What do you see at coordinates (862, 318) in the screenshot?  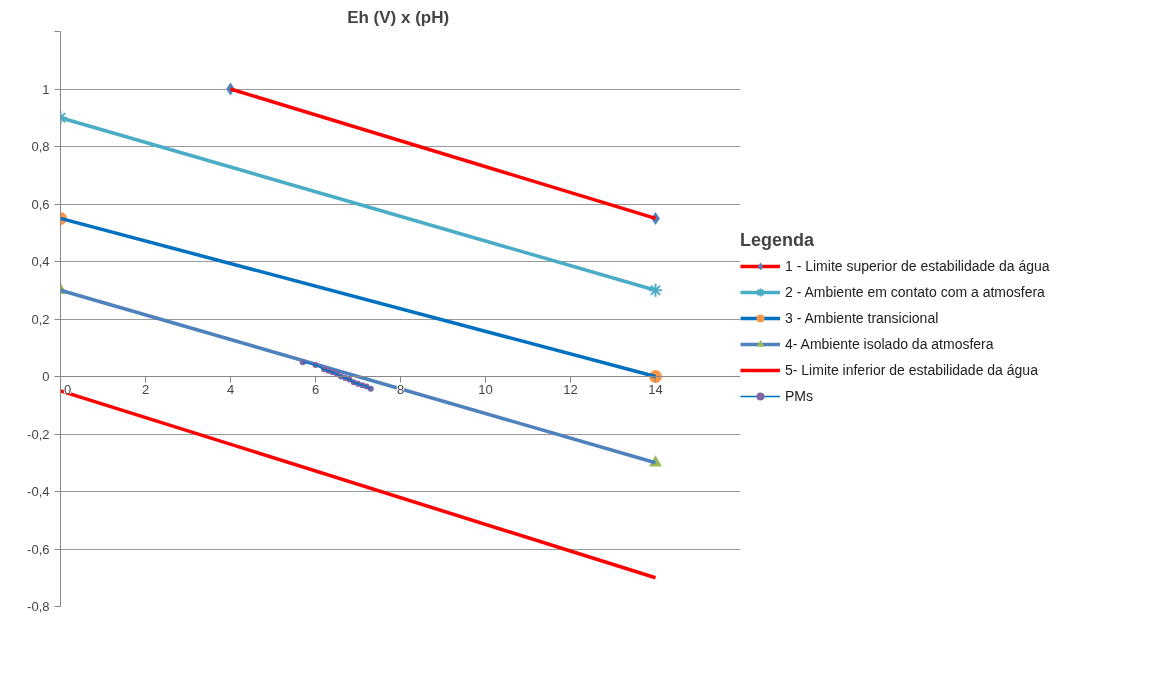 I see `legend-label: 3 - Ambiente transicional` at bounding box center [862, 318].